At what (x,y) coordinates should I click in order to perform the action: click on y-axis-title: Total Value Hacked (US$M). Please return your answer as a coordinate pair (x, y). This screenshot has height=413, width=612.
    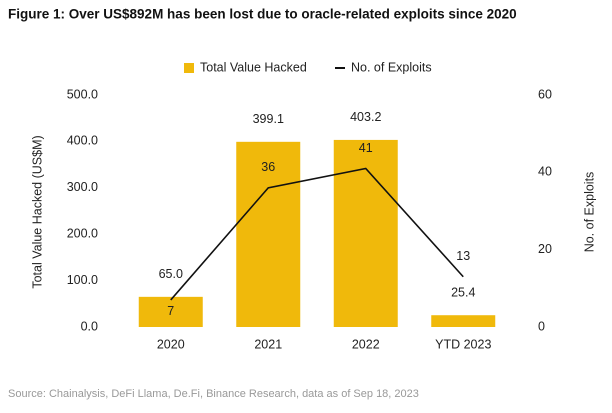
    Looking at the image, I should click on (37, 211).